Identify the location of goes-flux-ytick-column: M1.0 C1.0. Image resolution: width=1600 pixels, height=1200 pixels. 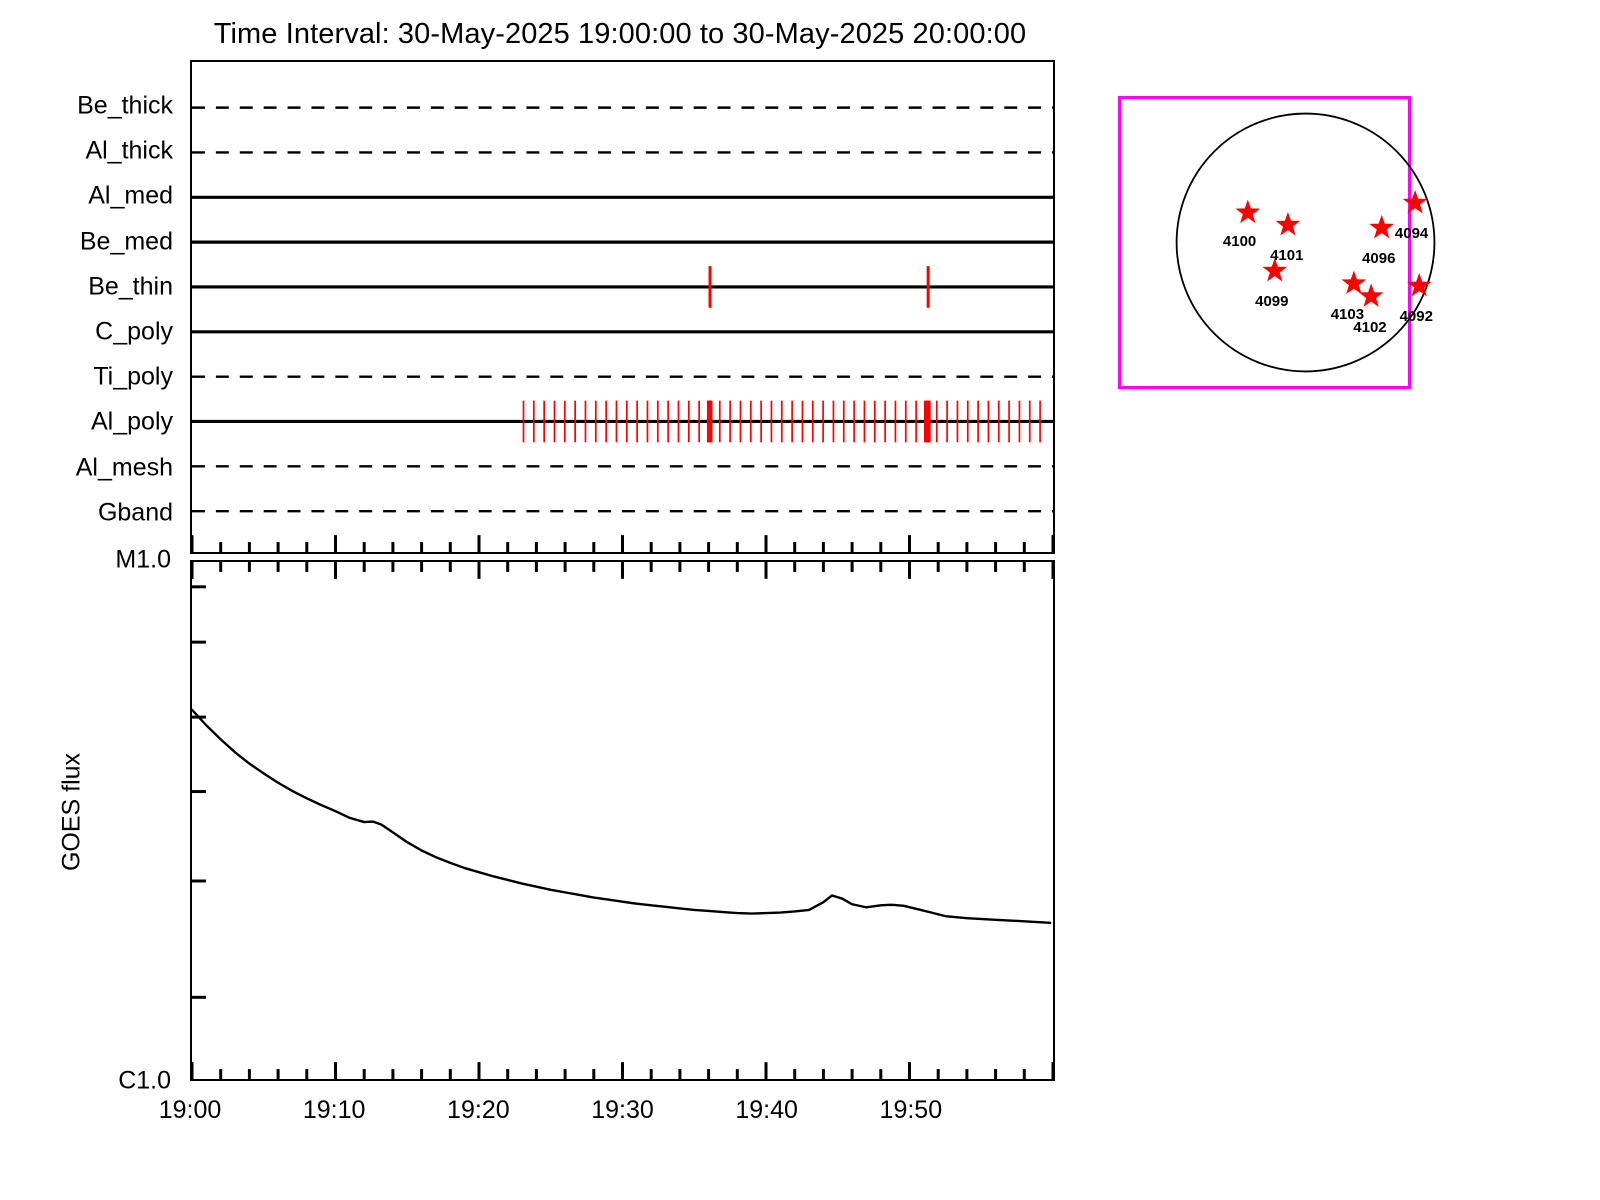
(91, 820).